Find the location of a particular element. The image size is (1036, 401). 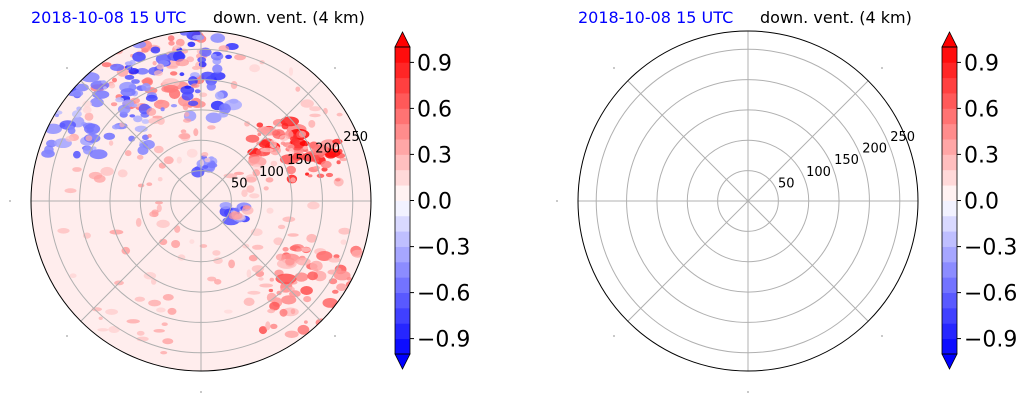

colorbar-tick-label: −0.3 is located at coordinates (990, 248).